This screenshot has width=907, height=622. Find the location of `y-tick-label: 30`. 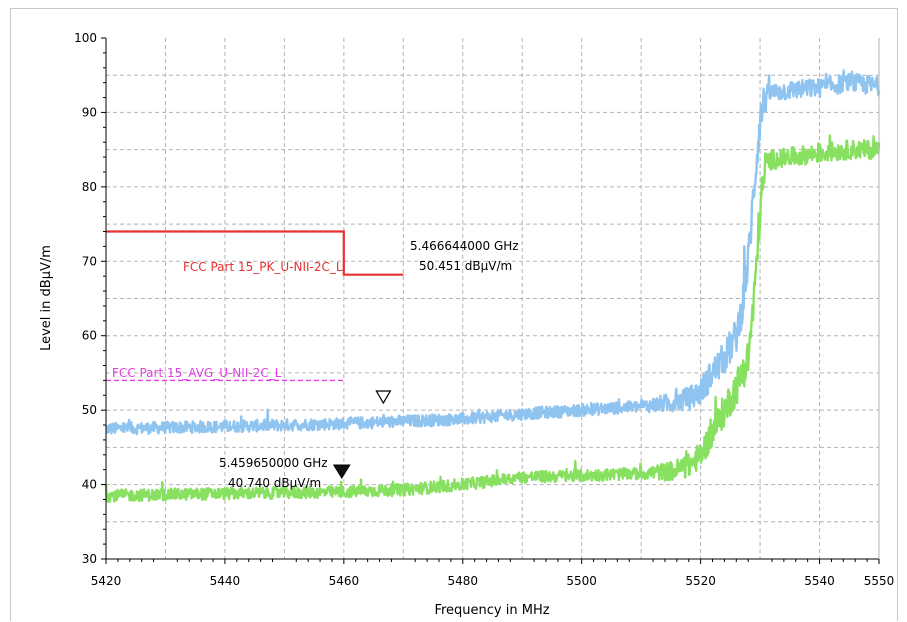

y-tick-label: 30 is located at coordinates (89, 559).